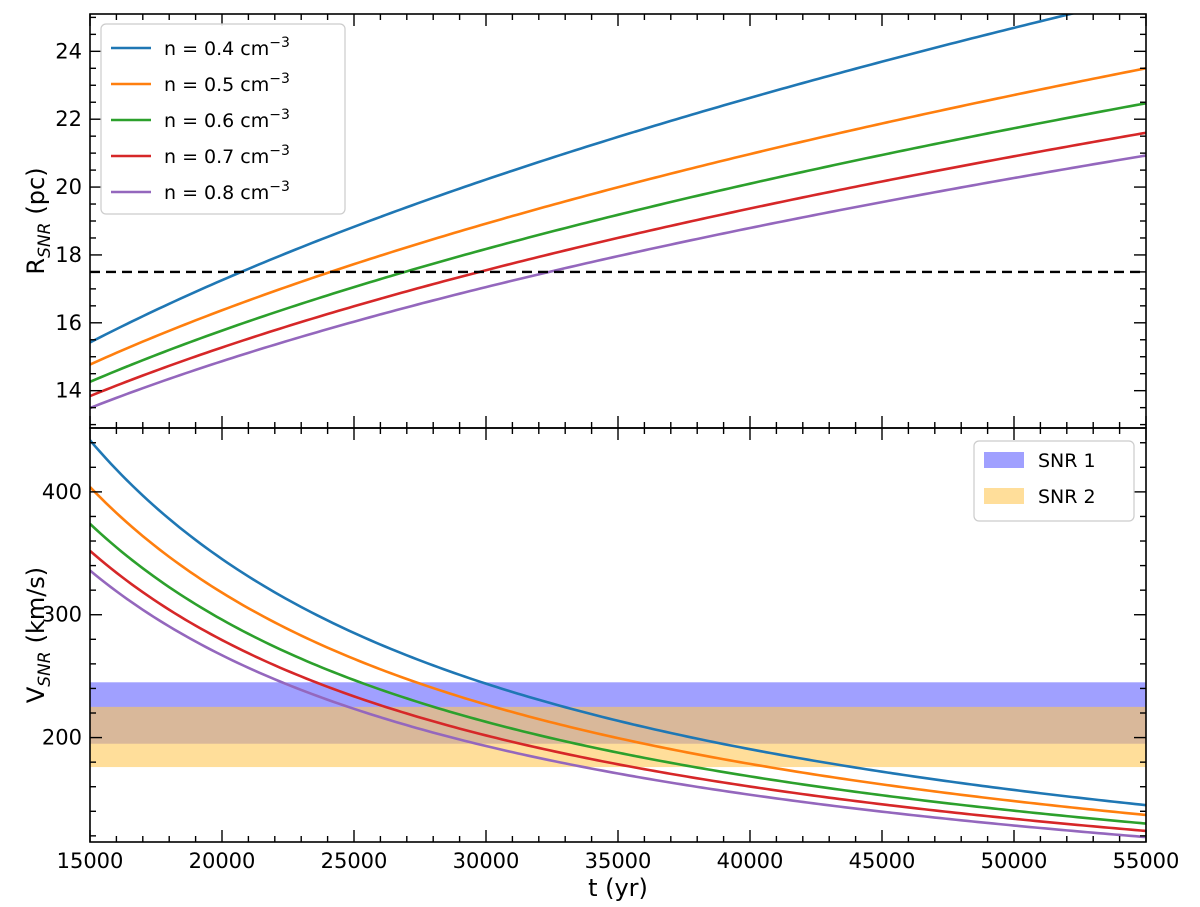 The height and width of the screenshot is (907, 1200). Describe the element at coordinates (486, 861) in the screenshot. I see `bottom-xtick-label-3: 30000` at that location.